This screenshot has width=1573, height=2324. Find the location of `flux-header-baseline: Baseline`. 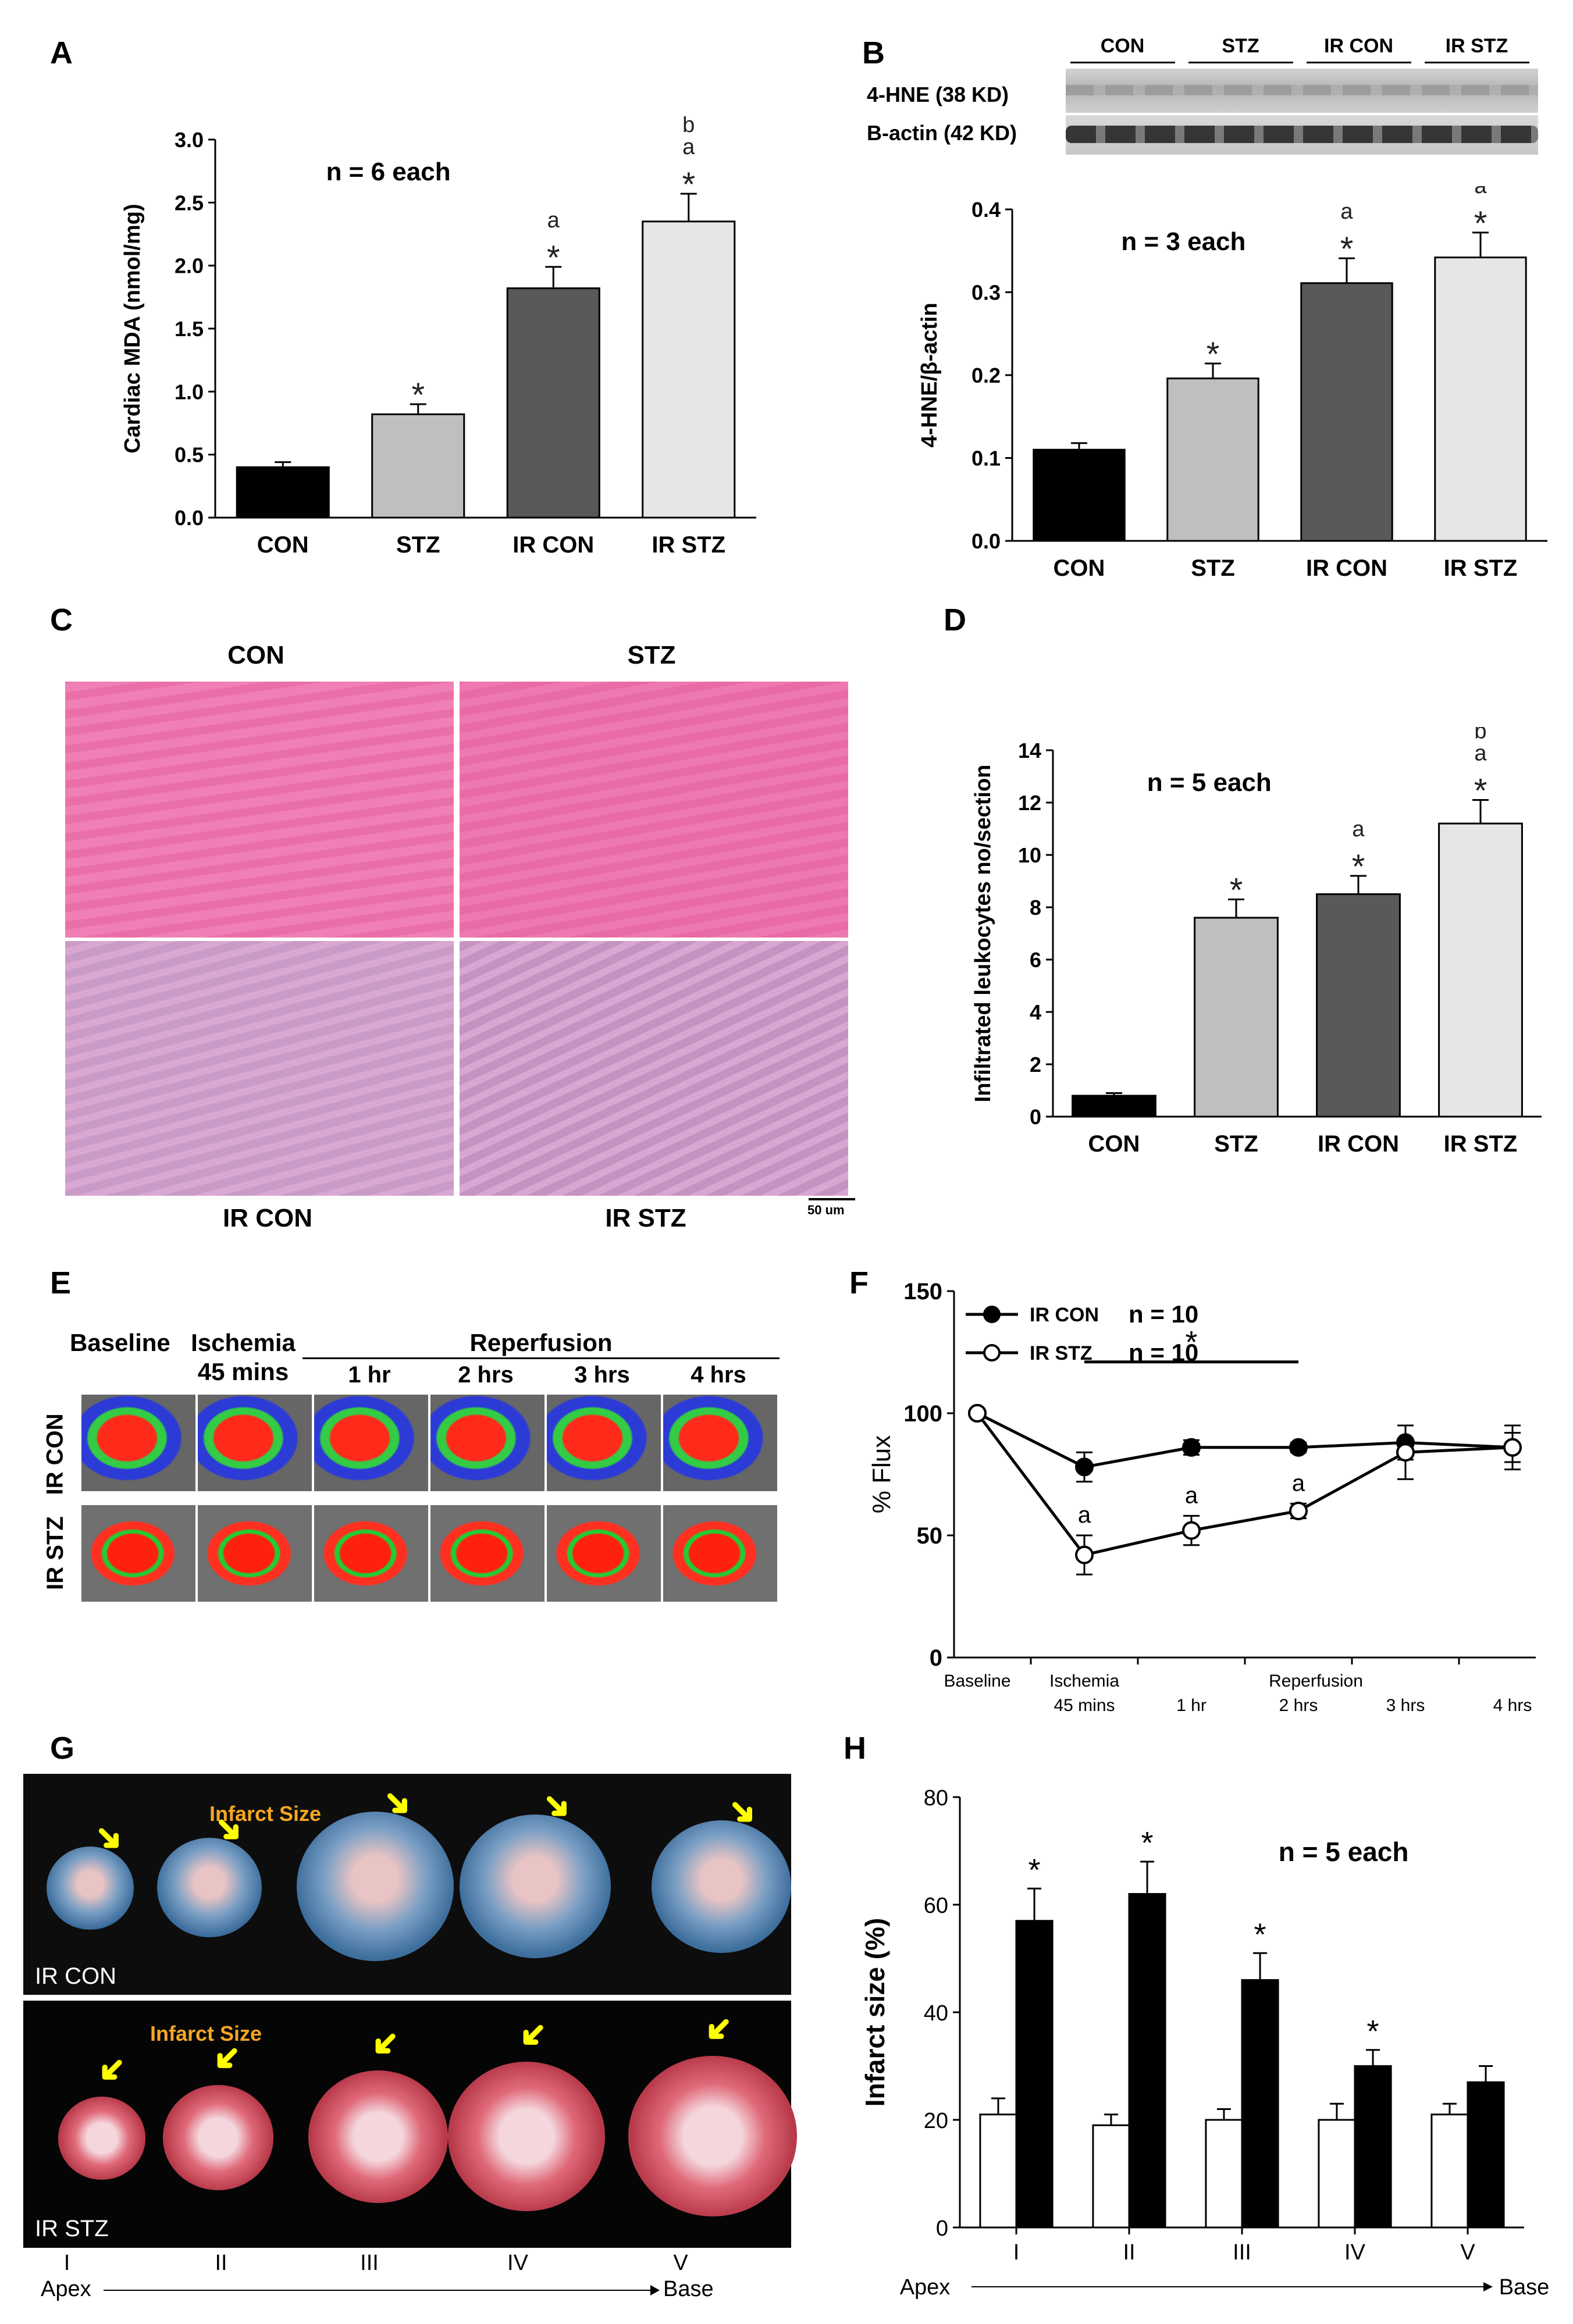

flux-header-baseline: Baseline is located at coordinates (120, 1342).